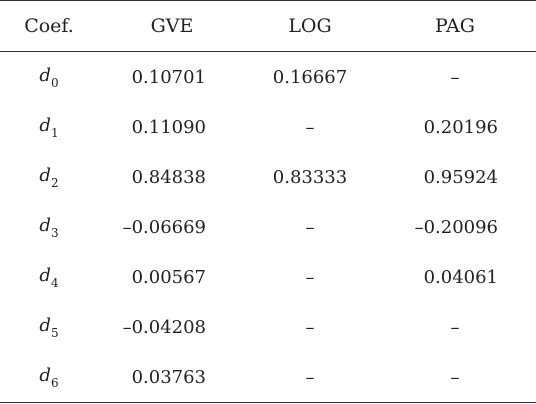 The image size is (536, 404). I want to click on table-row: d4 0.00567 – 0.04061, so click(268, 277).